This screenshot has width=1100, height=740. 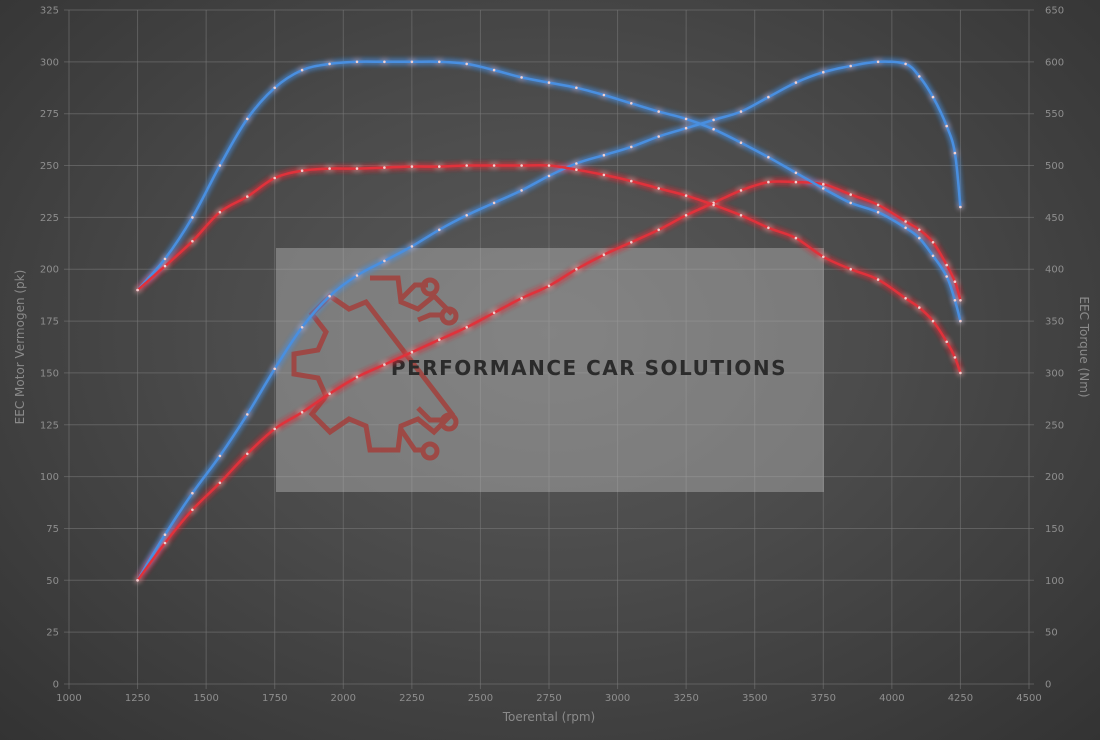 I want to click on left-y-tick-label: 275, so click(x=49, y=114).